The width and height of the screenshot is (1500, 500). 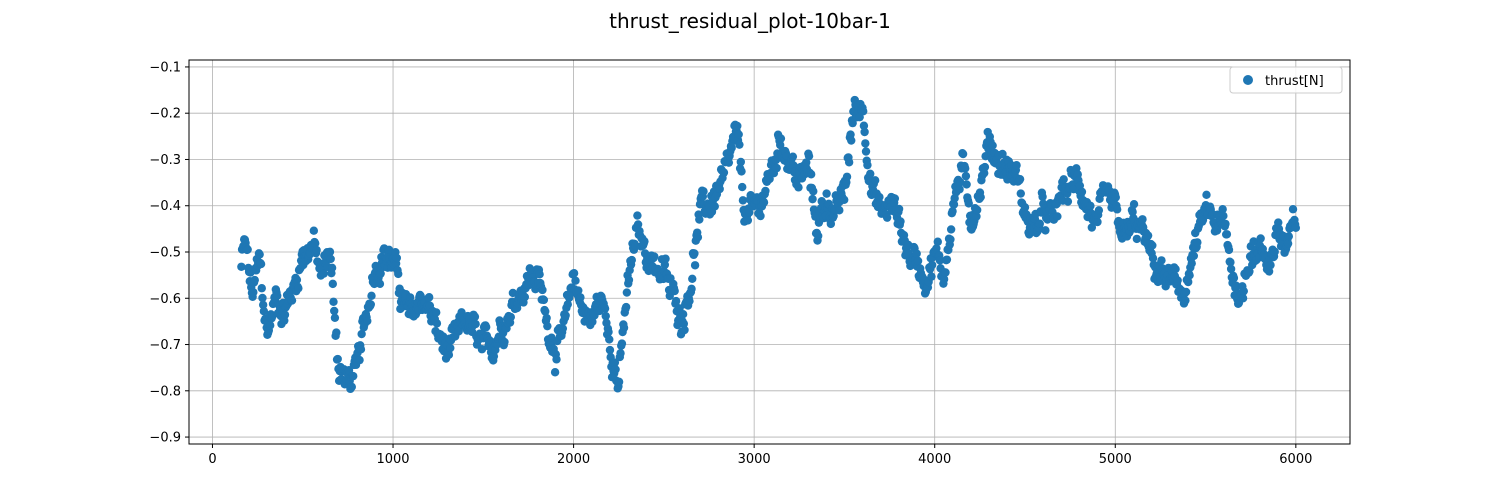 I want to click on legend-label: thrust[N], so click(x=1294, y=81).